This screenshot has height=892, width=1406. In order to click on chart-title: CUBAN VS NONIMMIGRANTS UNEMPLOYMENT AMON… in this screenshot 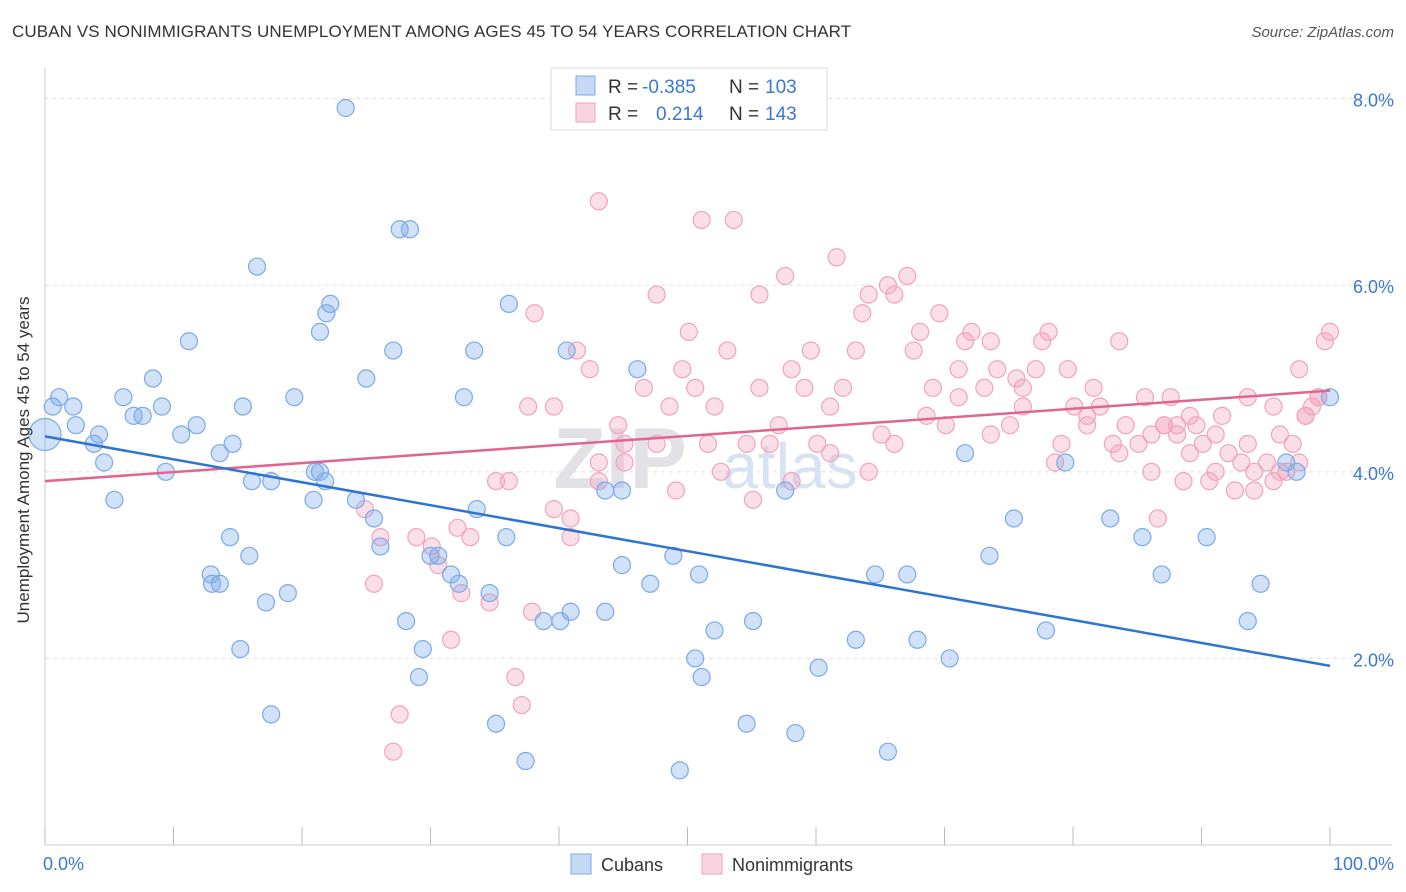, I will do `click(432, 31)`.